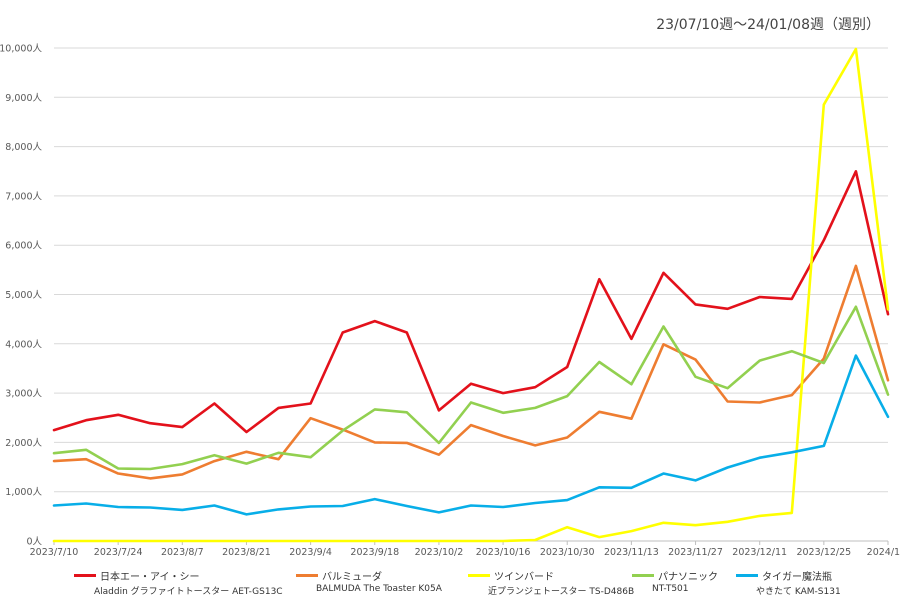  I want to click on legend-item-0: 日本エー・アイ・シー, so click(137, 575).